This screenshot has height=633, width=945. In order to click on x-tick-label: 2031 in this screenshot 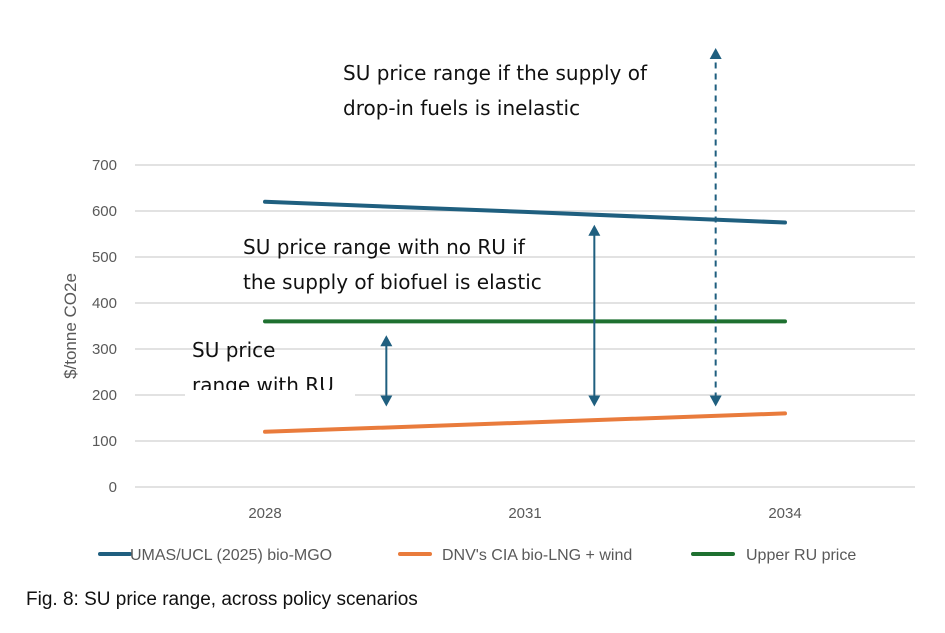, I will do `click(524, 513)`.